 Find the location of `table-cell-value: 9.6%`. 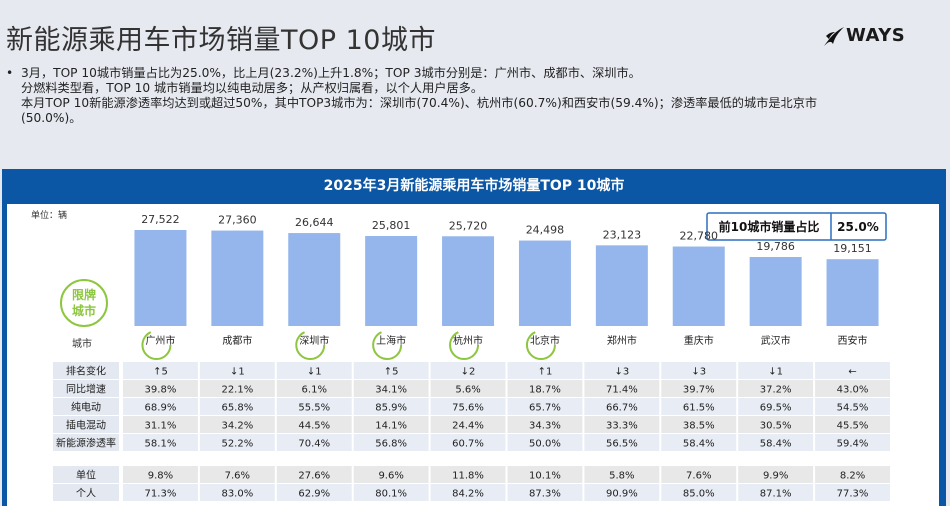

table-cell-value: 9.6% is located at coordinates (390, 476).